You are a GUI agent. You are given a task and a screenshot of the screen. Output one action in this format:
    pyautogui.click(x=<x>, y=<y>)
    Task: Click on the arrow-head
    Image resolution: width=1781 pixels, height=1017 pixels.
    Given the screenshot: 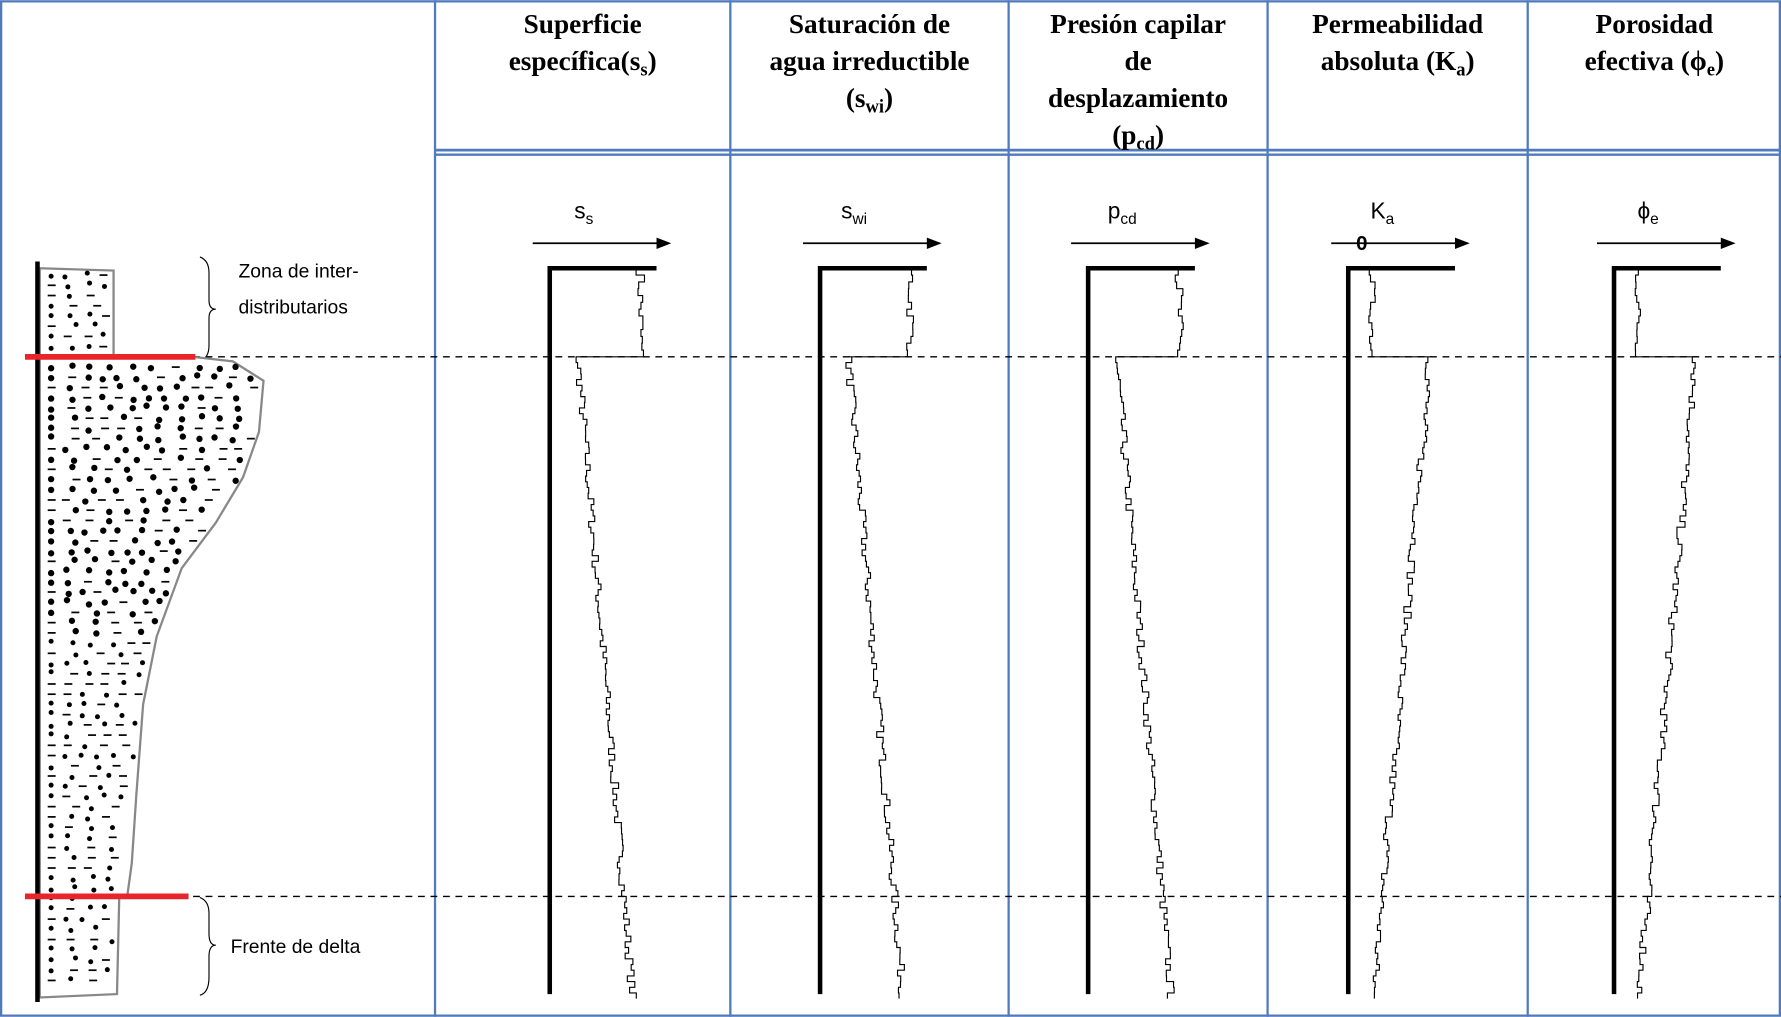 What is the action you would take?
    pyautogui.click(x=1462, y=243)
    